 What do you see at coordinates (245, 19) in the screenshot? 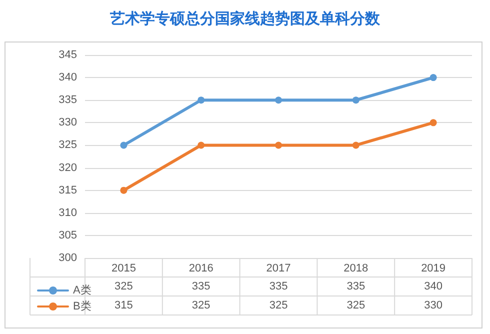
I see `chart-title: 艺术学专硕总分国家线趋势图及单科分数` at bounding box center [245, 19].